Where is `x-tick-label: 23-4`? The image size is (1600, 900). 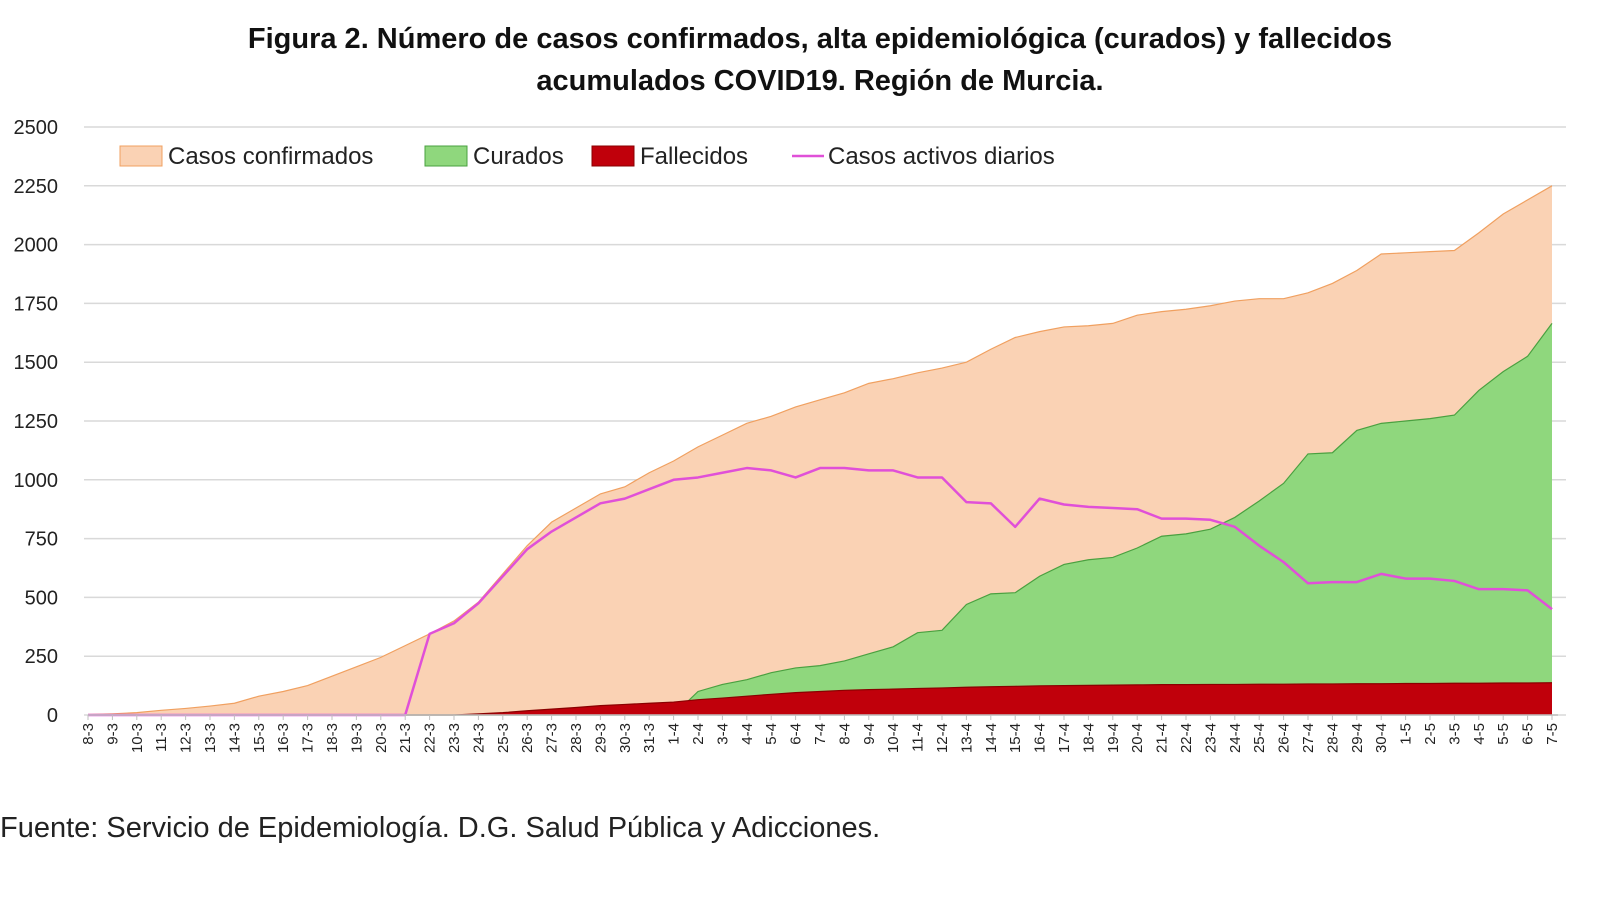
x-tick-label: 23-4 is located at coordinates (1210, 738).